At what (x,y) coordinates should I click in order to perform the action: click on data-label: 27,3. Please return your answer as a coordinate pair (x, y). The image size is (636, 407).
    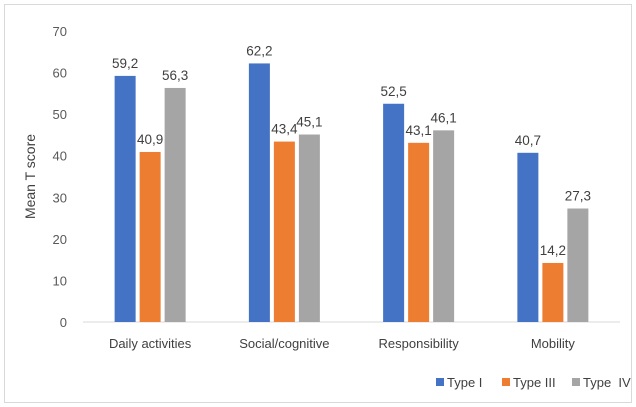
    Looking at the image, I should click on (578, 196).